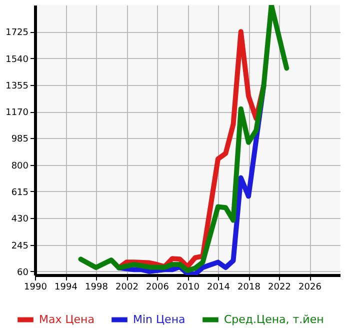 The height and width of the screenshot is (335, 345). I want to click on x-tick-label: 1998, so click(96, 287).